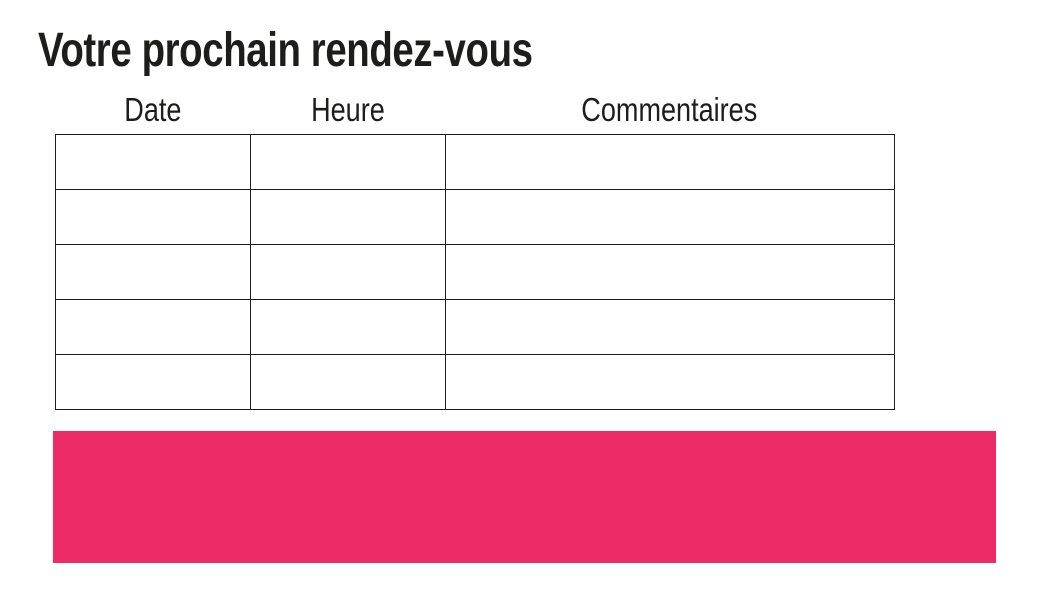 The image size is (1050, 600). I want to click on column-header-date: Date, so click(152, 109).